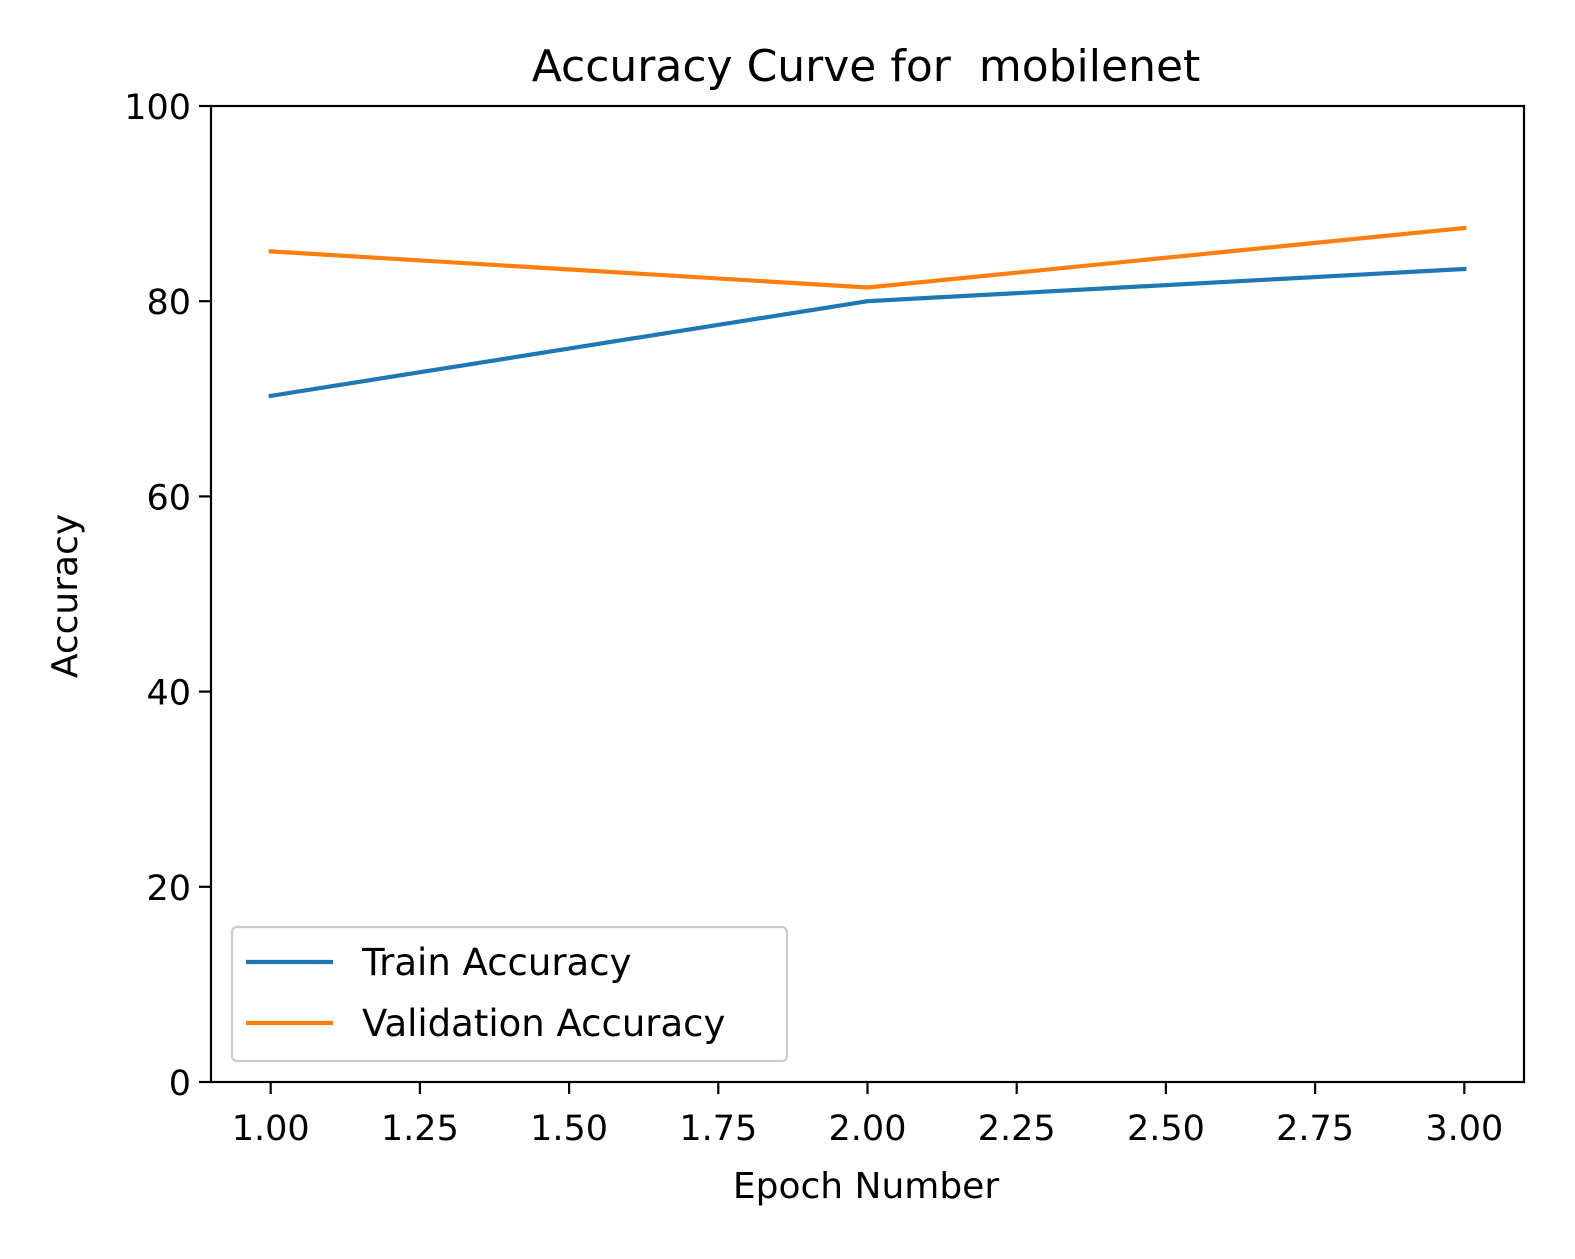 This screenshot has height=1259, width=1575. What do you see at coordinates (496, 962) in the screenshot?
I see `legend-label-0: Train Accuracy` at bounding box center [496, 962].